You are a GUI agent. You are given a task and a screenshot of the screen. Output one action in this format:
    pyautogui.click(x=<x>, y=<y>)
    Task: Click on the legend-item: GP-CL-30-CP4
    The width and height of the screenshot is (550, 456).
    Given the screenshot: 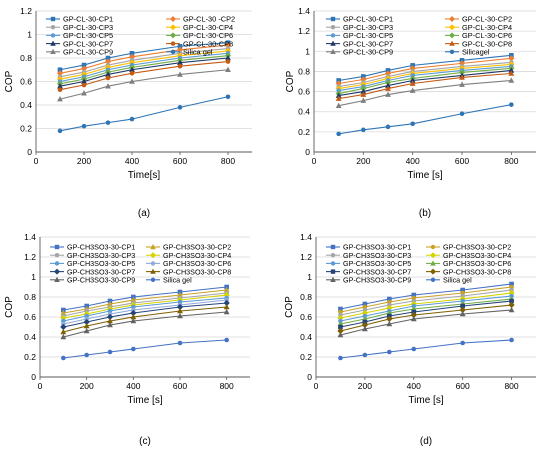 What is the action you would take?
    pyautogui.click(x=478, y=27)
    